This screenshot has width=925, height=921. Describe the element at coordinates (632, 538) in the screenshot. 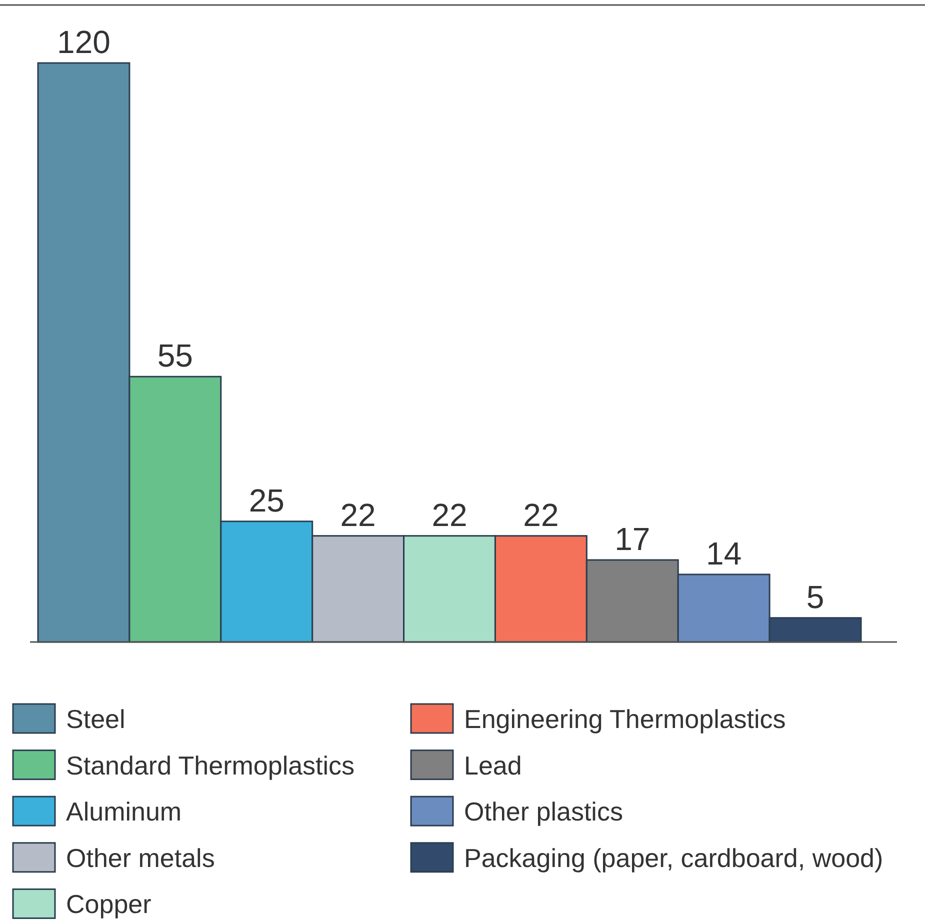

I see `data-label: 17` at that location.